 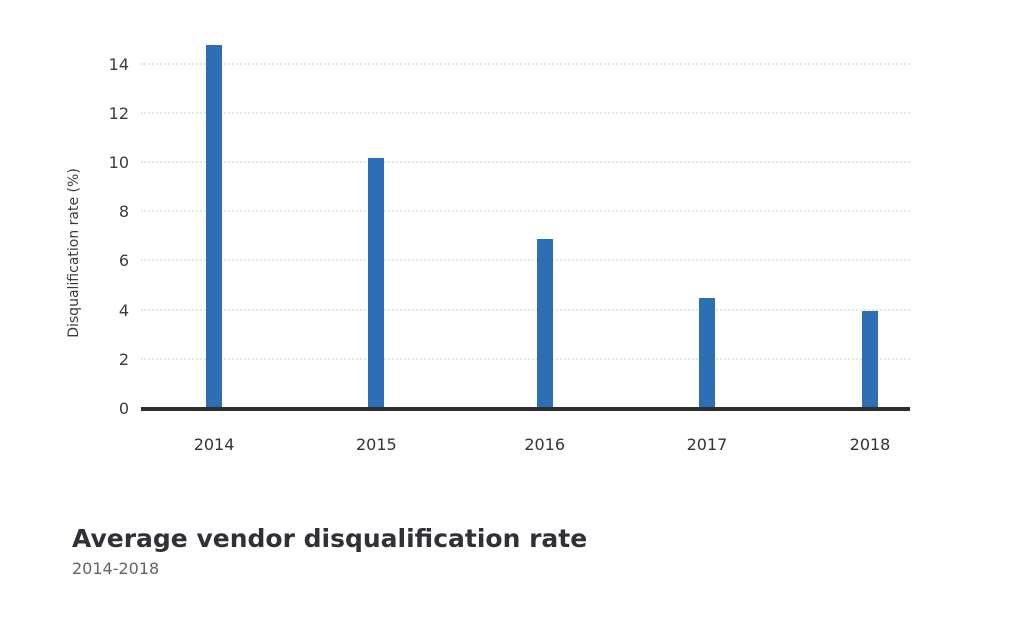 I want to click on y-tick-label-4: 4, so click(x=123, y=310).